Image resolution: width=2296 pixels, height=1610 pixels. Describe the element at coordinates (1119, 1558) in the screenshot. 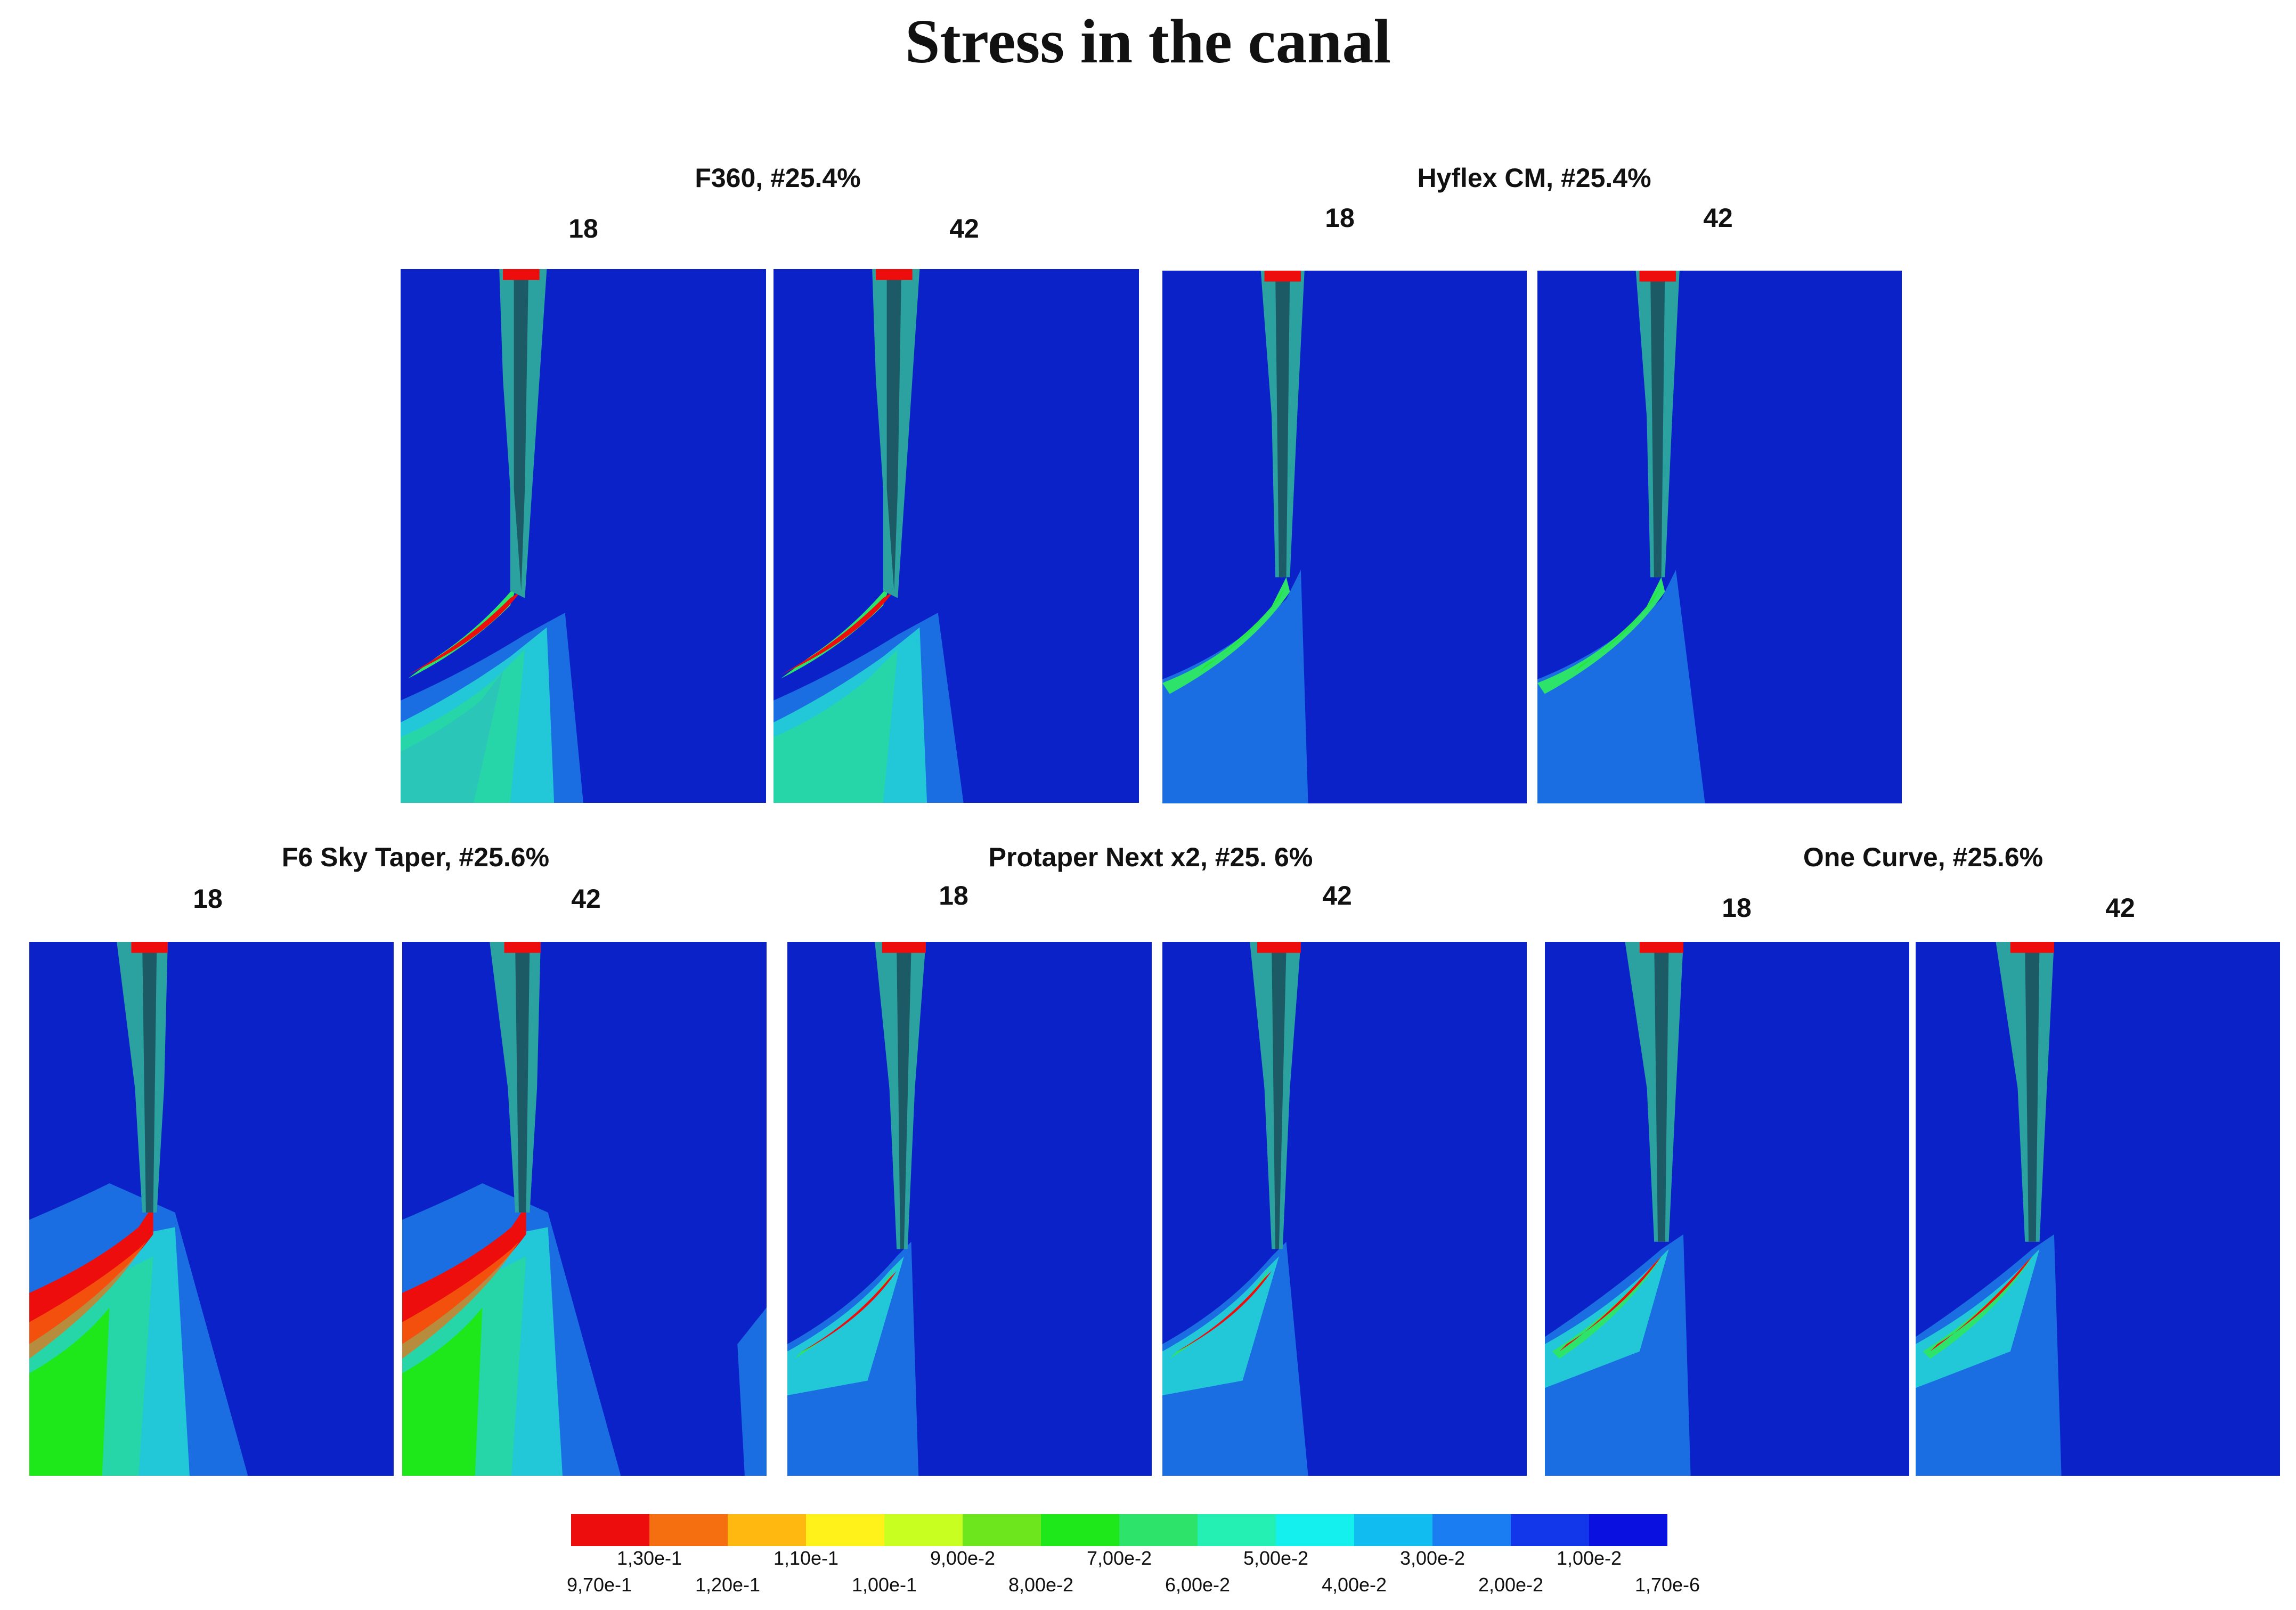

I see `legend-label-top: 7,00e-2` at that location.